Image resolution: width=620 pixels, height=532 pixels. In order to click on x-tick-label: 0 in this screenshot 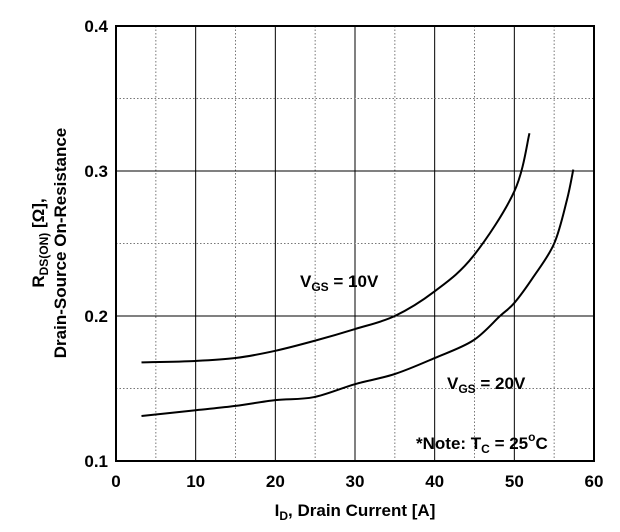, I will do `click(115, 481)`.